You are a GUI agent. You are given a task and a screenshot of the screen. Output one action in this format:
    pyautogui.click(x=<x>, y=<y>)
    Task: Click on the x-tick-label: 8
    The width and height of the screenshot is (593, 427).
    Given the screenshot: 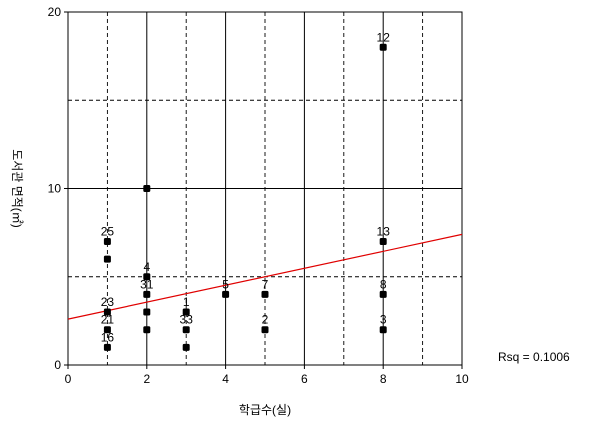 What is the action you would take?
    pyautogui.click(x=383, y=379)
    